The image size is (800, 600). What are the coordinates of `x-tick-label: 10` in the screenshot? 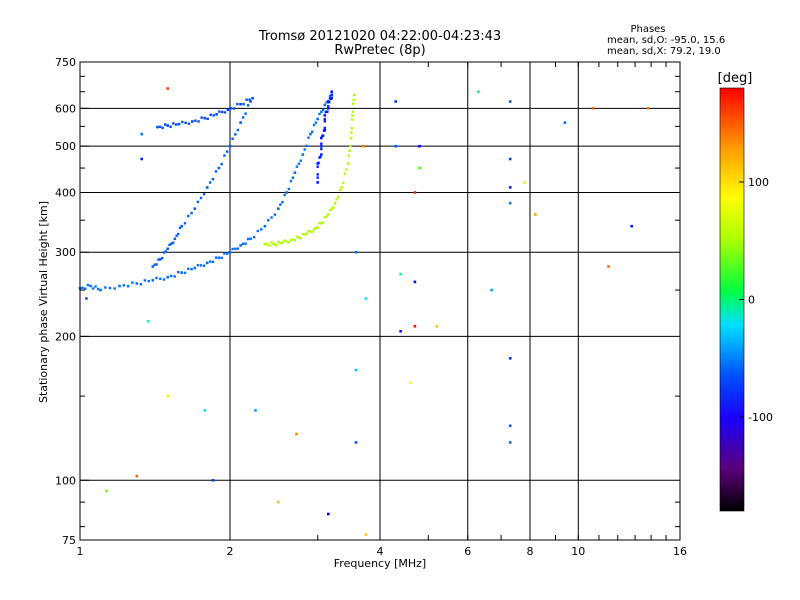 It's located at (578, 551).